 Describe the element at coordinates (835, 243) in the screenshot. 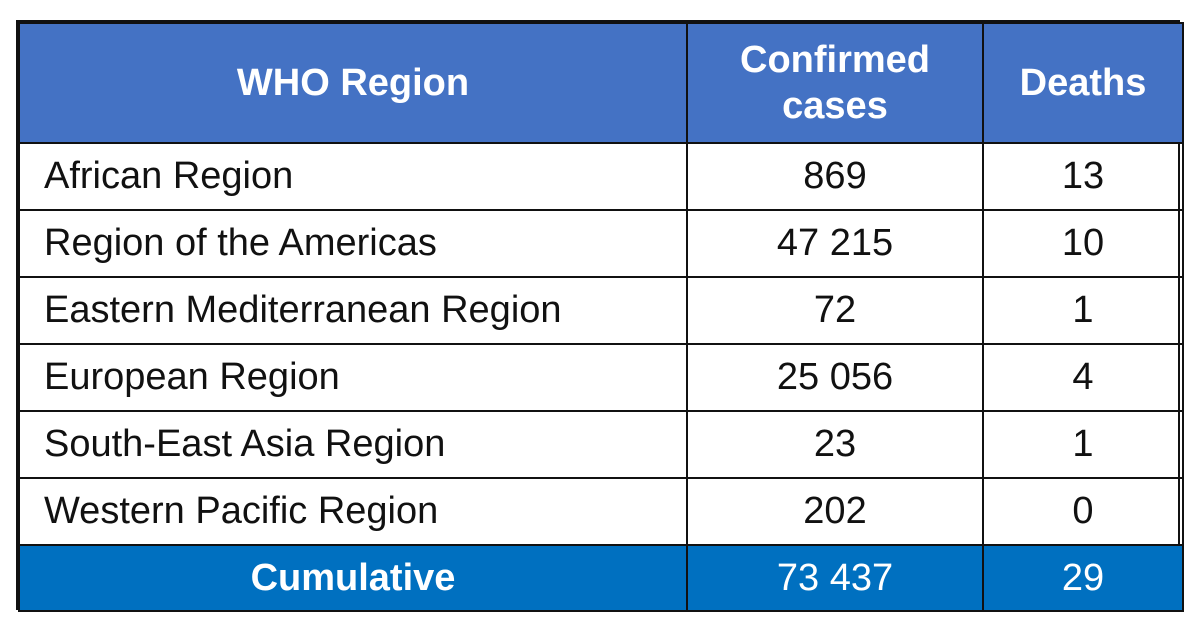

I see `confirmed-cases-cell: 47 215` at that location.